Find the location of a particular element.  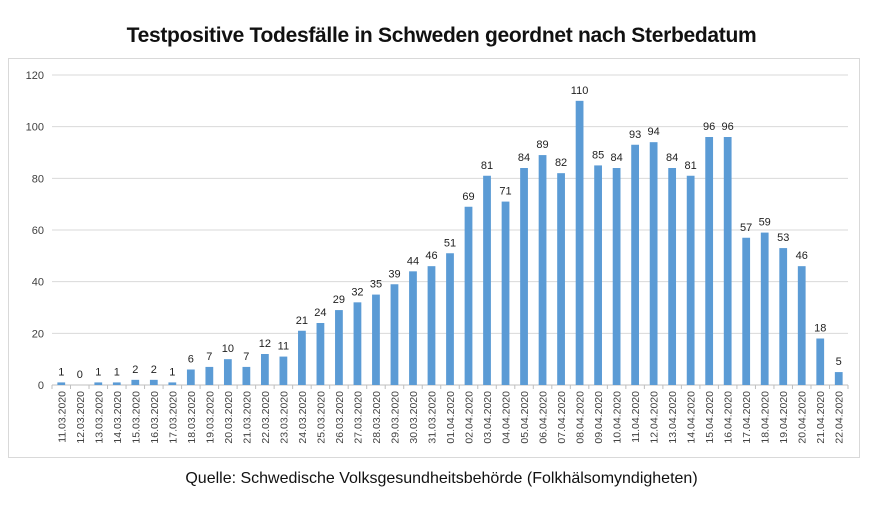

data-label: 0 is located at coordinates (80, 375).